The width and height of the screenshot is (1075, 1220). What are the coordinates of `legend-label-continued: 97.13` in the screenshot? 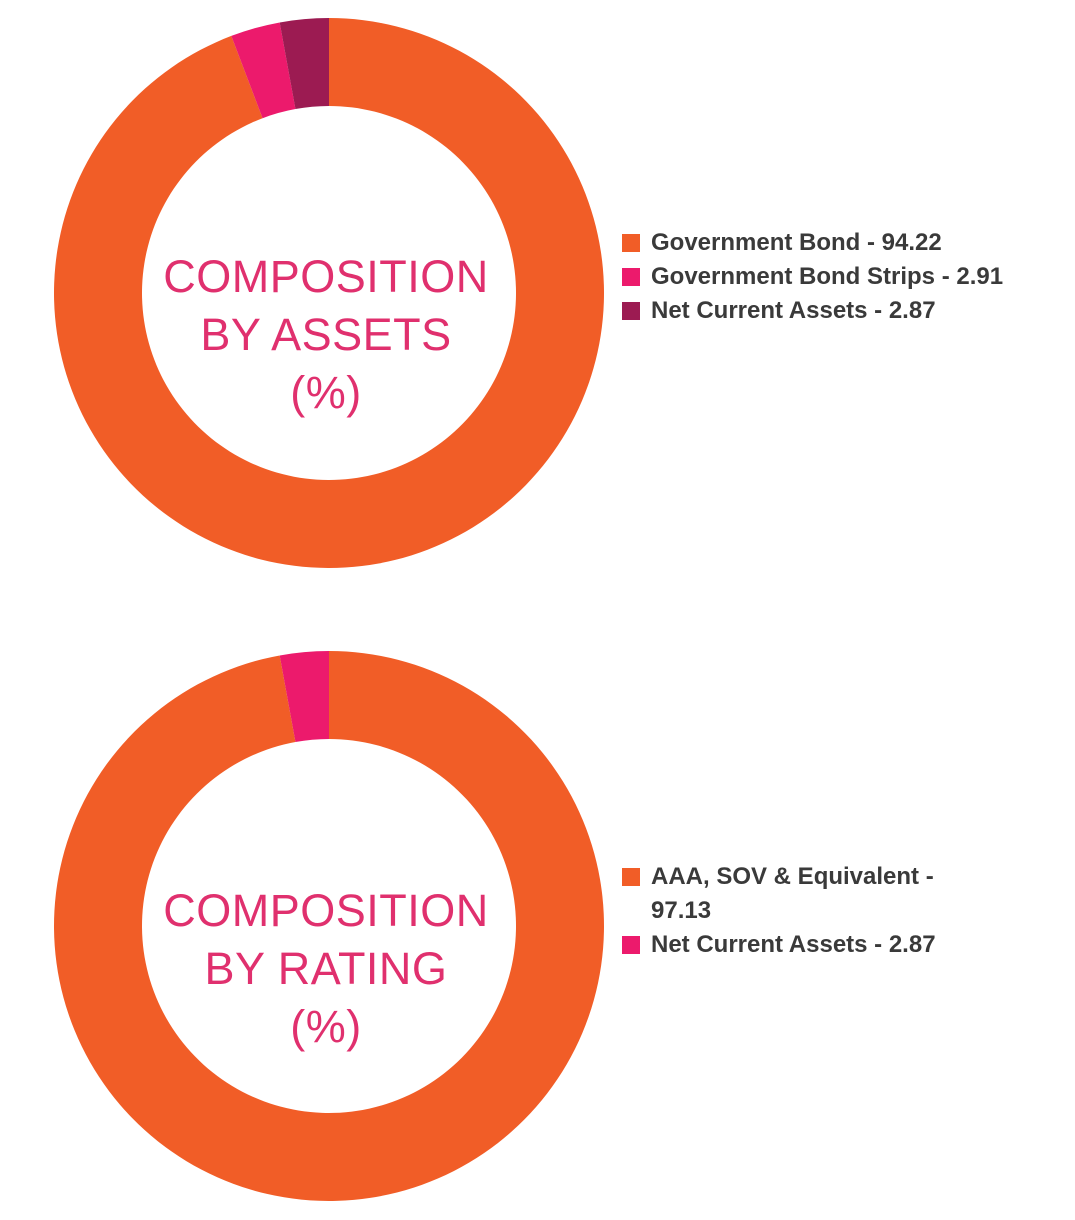 It's located at (681, 910).